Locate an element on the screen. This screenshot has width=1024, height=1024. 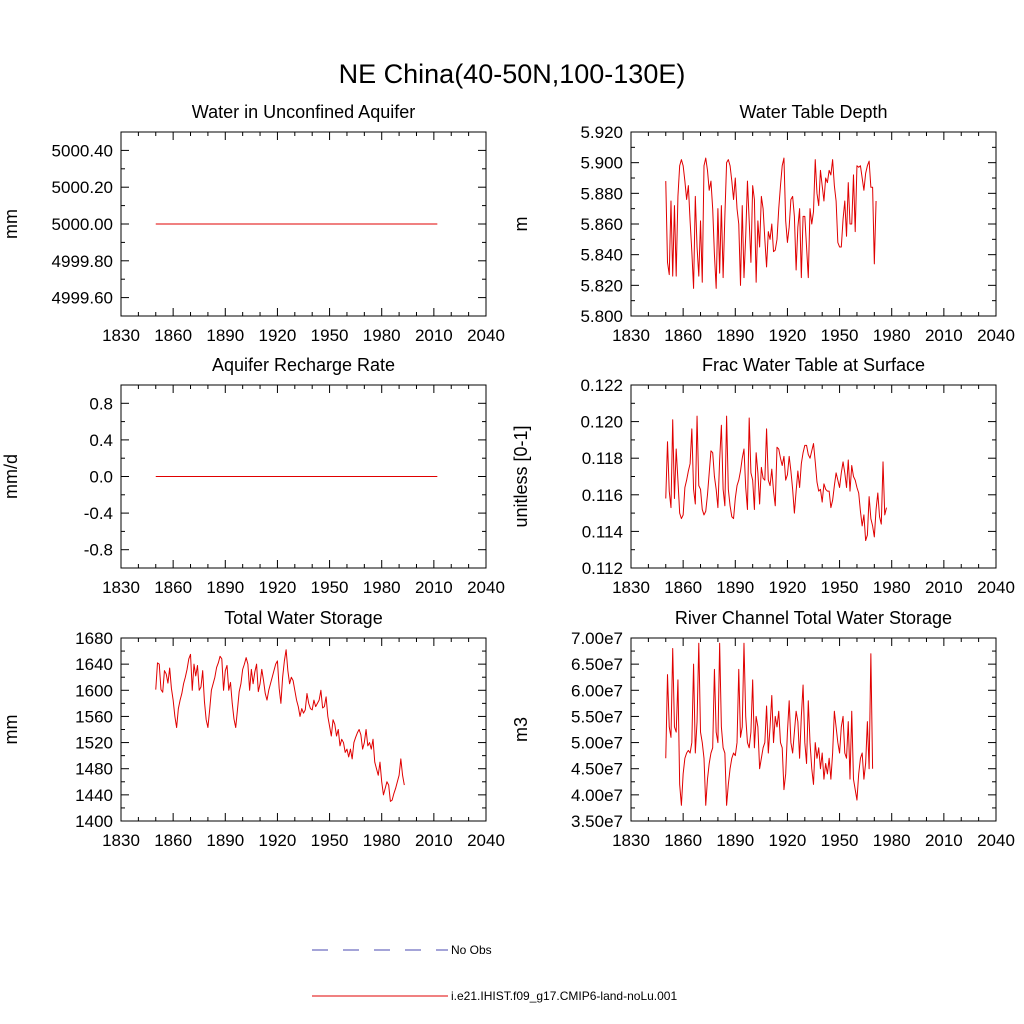
y-tick-label: 5000.00 is located at coordinates (82, 224).